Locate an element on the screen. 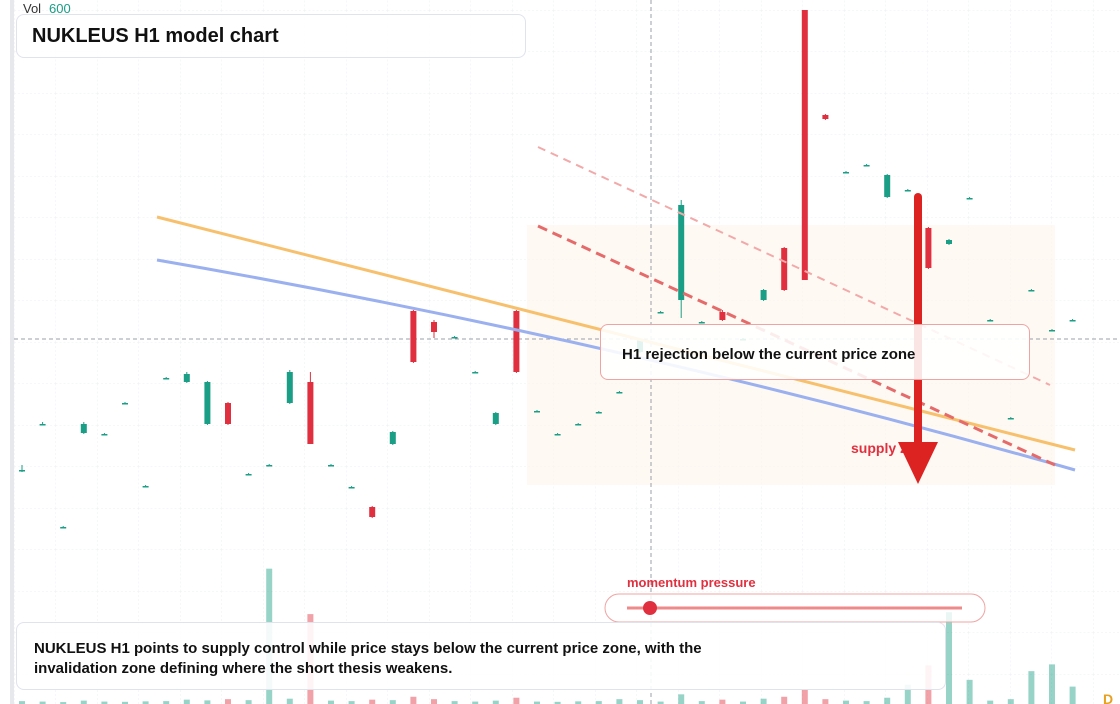  title-box: NUKLEUS H1 model chart is located at coordinates (271, 36).